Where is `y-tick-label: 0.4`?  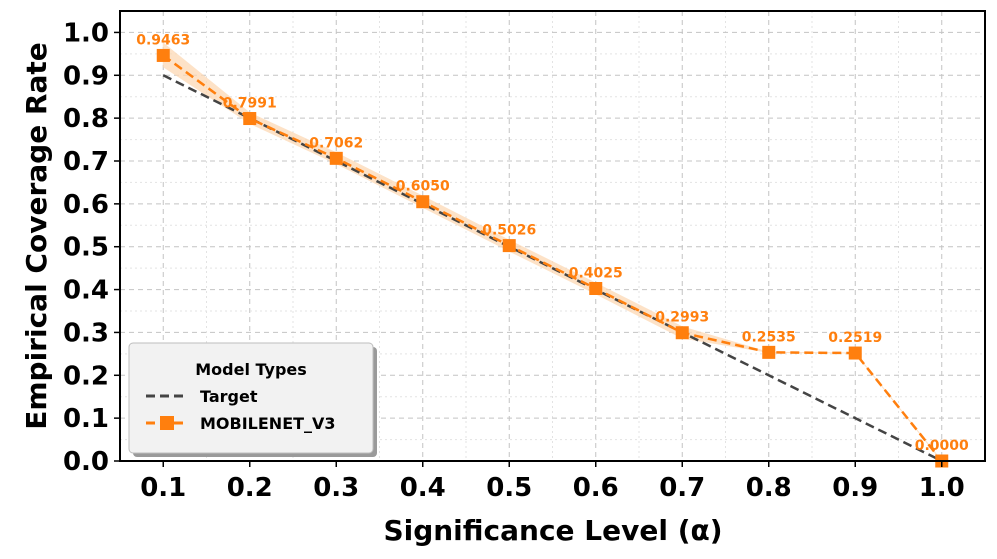 y-tick-label: 0.4 is located at coordinates (86, 291).